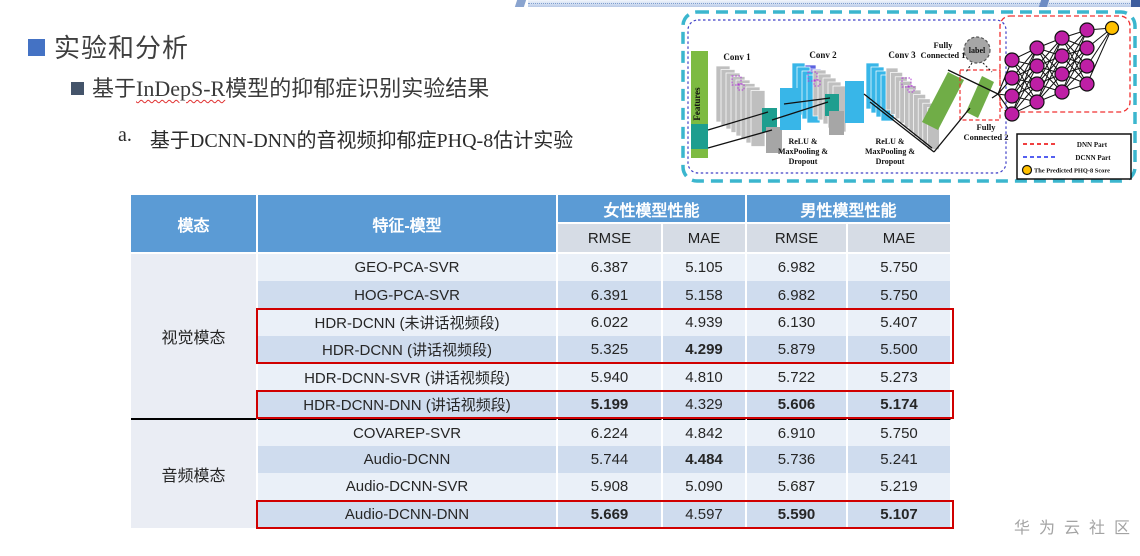  Describe the element at coordinates (705, 487) in the screenshot. I see `value-cell: 5.090` at that location.